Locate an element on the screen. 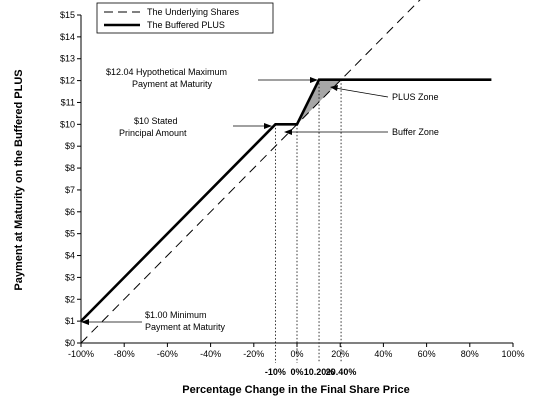 This screenshot has height=401, width=538. x-tick-label: 60% is located at coordinates (427, 354).